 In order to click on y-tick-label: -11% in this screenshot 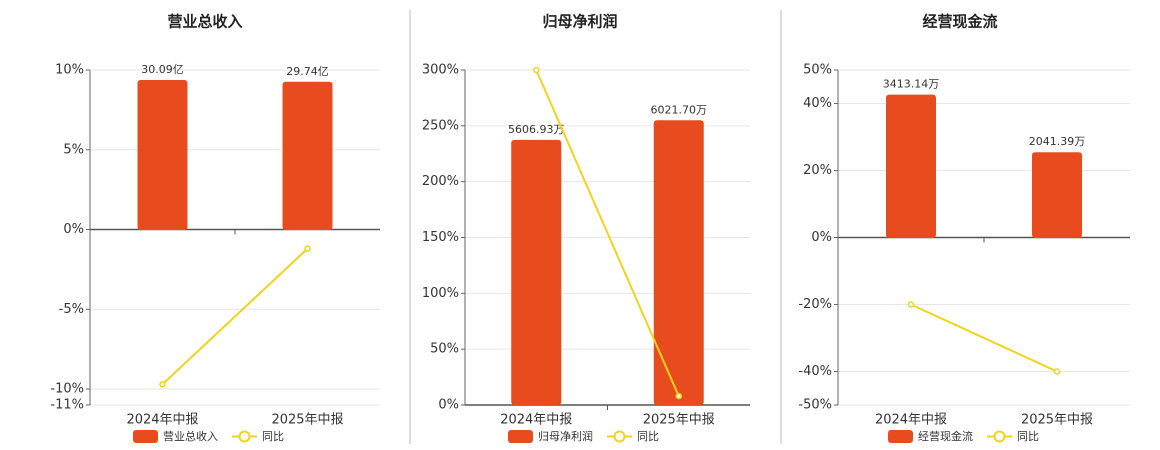, I will do `click(67, 405)`.